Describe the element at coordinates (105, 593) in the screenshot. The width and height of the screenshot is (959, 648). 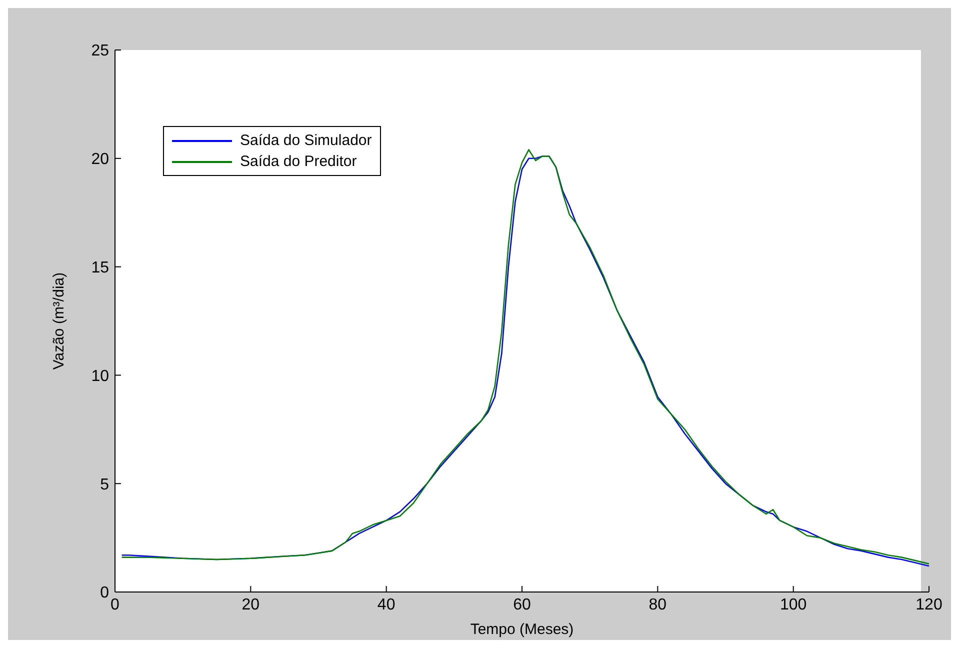
I see `y-tick-label: 0` at that location.